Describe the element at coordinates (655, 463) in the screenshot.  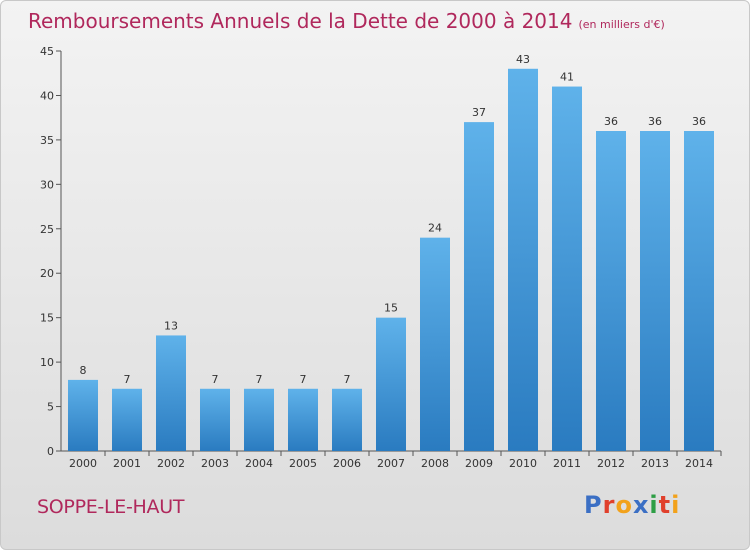
I see `x-tick-label: 2013` at that location.